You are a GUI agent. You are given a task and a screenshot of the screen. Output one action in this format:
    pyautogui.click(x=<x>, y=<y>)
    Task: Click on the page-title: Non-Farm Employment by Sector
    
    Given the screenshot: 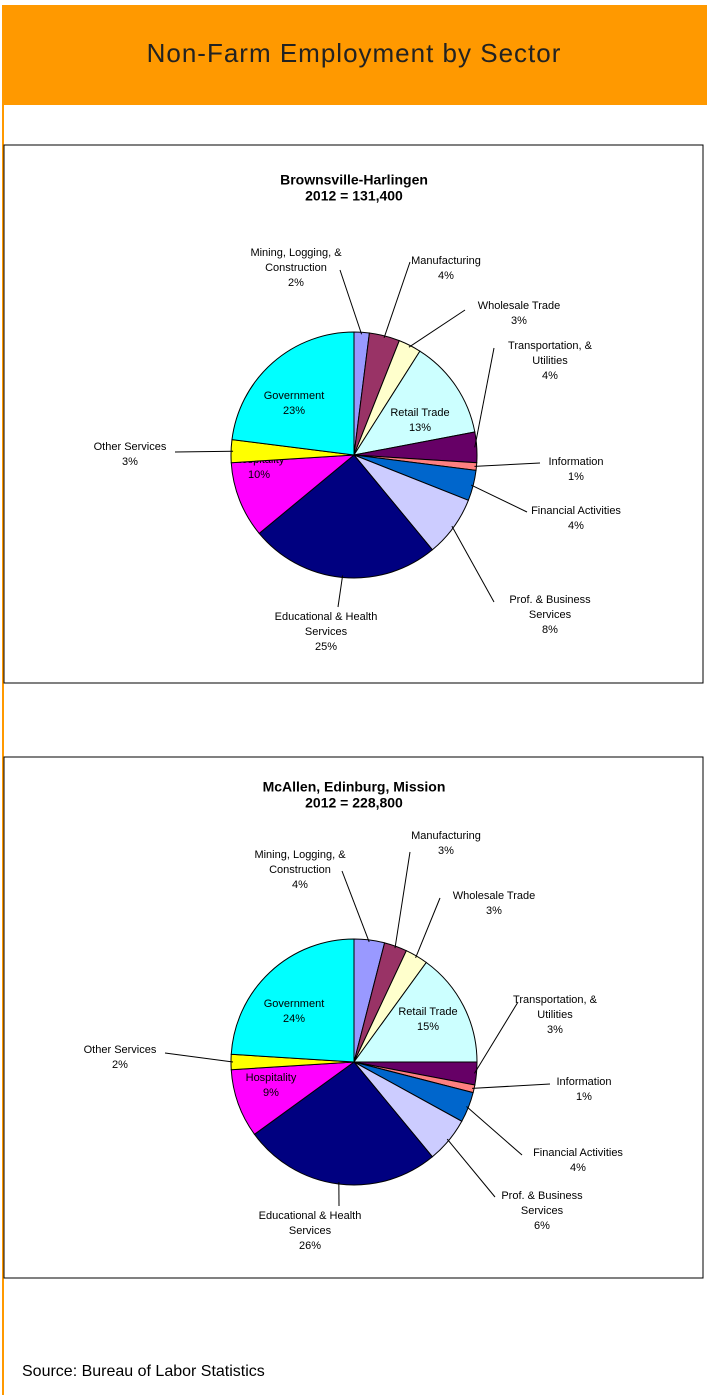 What is the action you would take?
    pyautogui.click(x=354, y=53)
    